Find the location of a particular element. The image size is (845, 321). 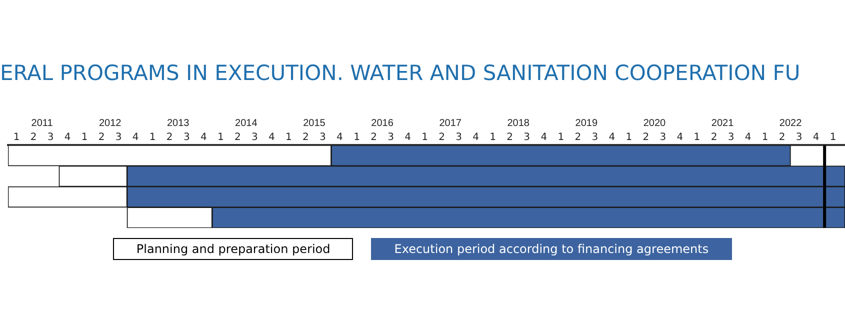

x-tick-label: 2019 is located at coordinates (586, 123).